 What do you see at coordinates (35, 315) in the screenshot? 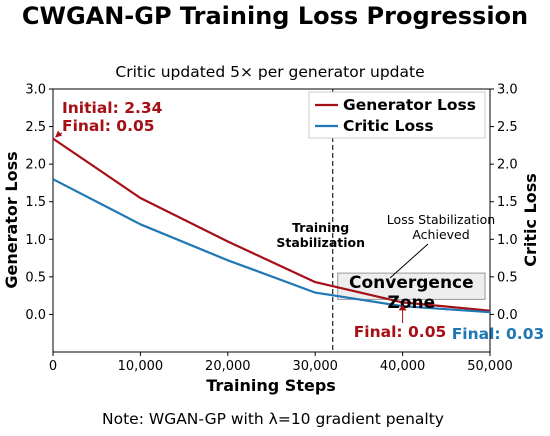
I see `y-tick-label-left: 0.0` at bounding box center [35, 315].